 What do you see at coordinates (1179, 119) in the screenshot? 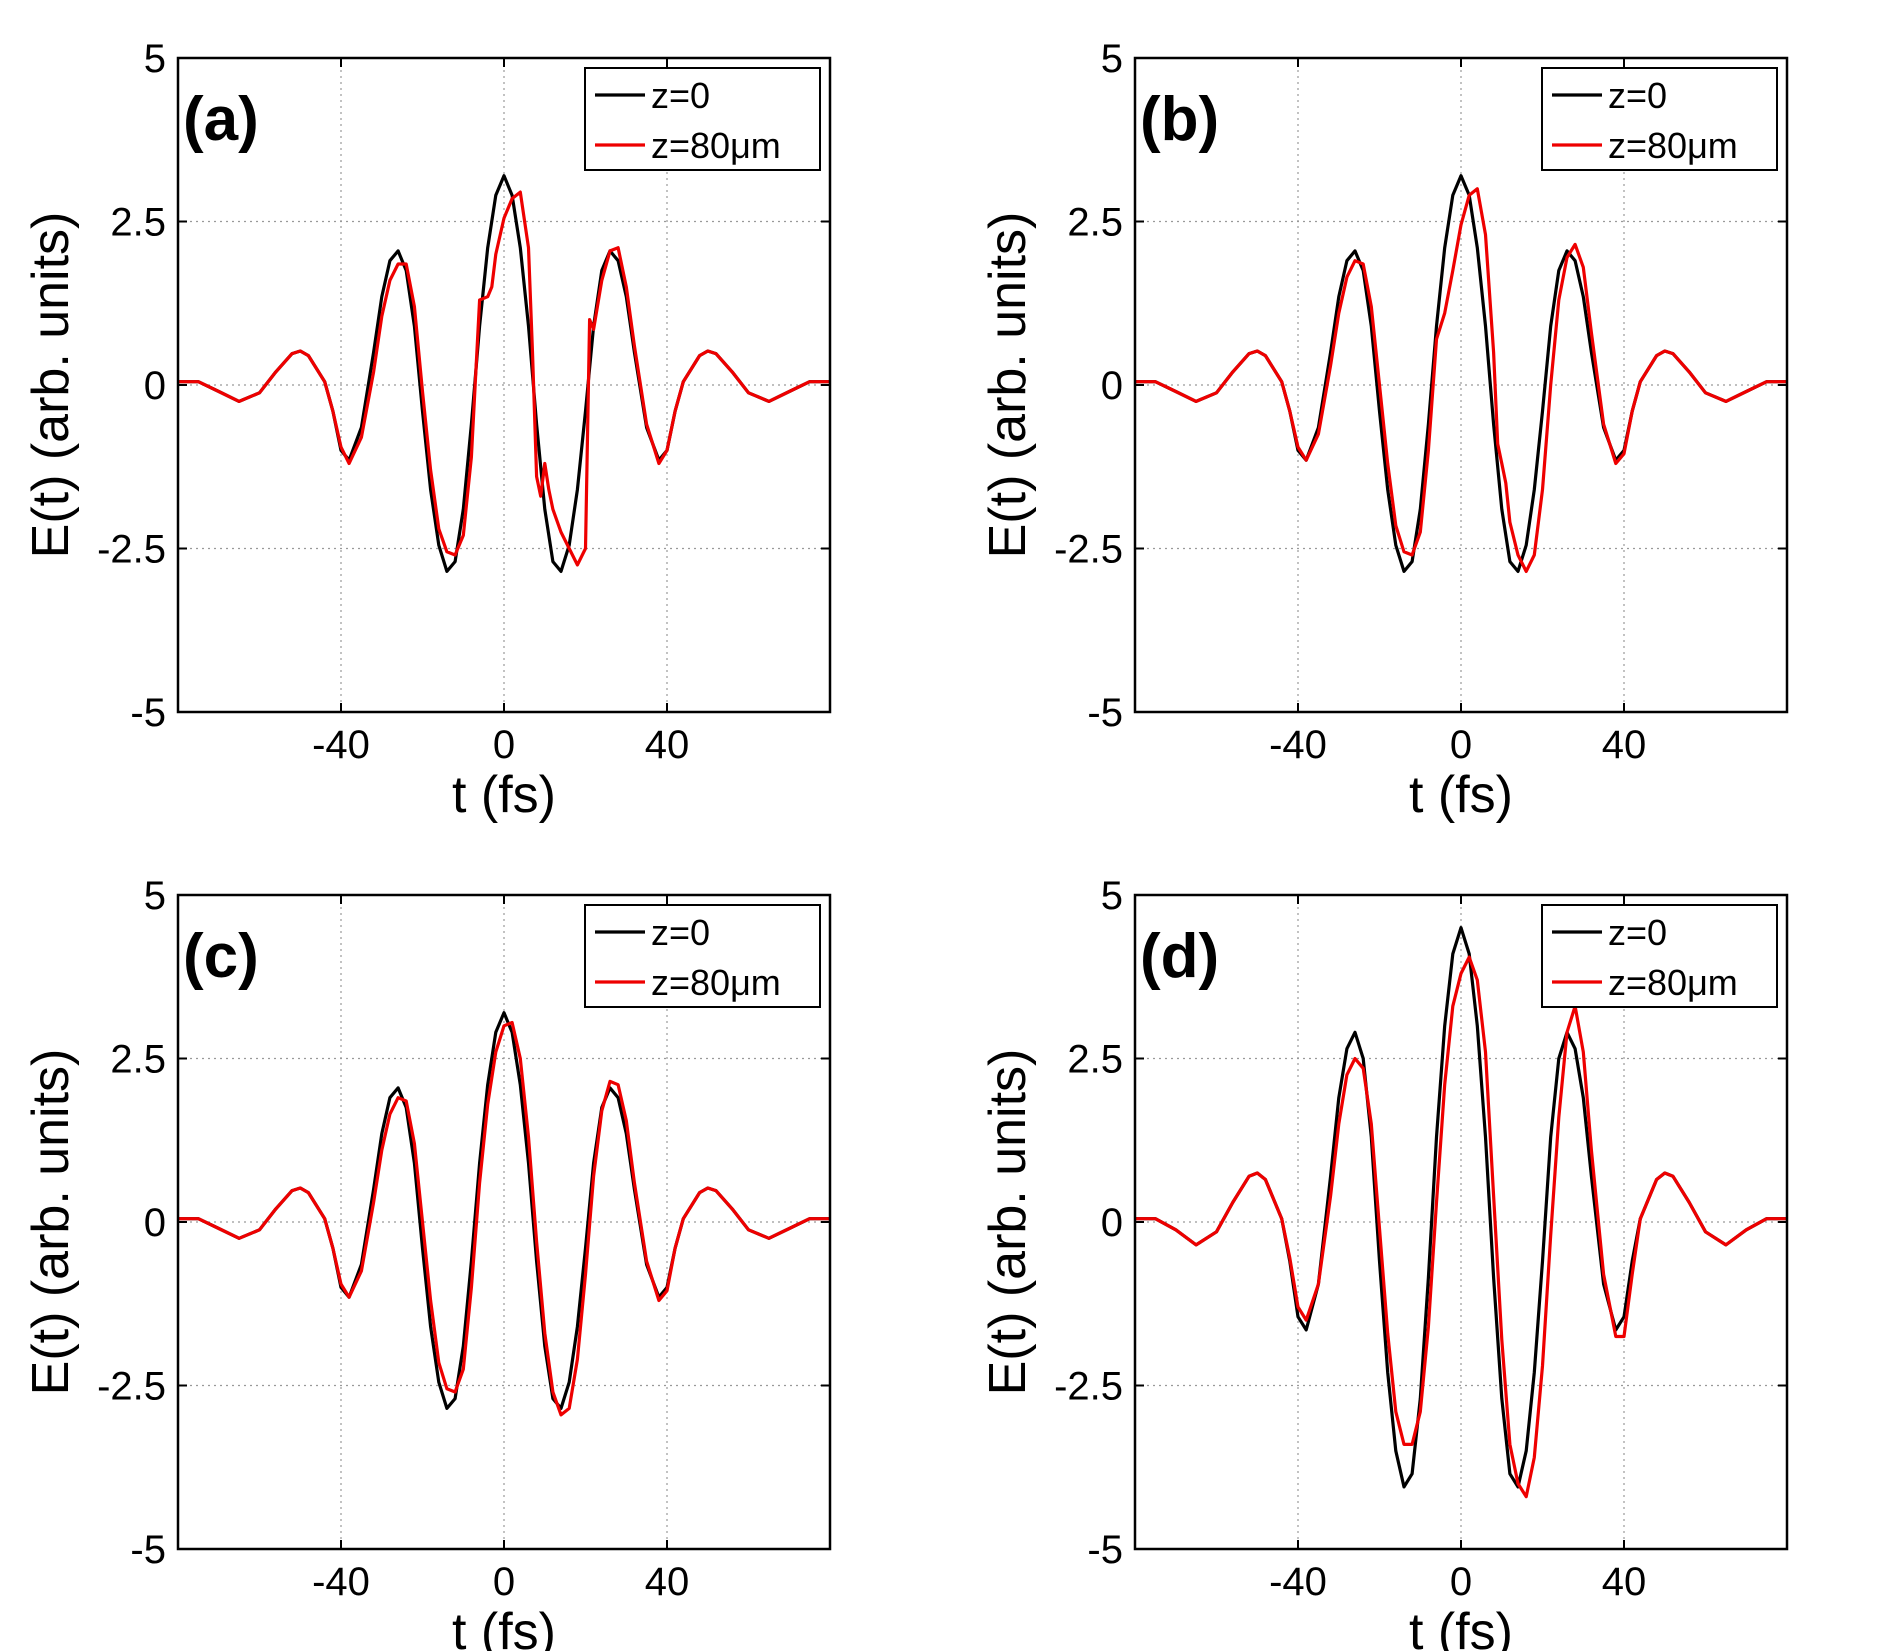
I see `panel-label: (b)` at bounding box center [1179, 119].